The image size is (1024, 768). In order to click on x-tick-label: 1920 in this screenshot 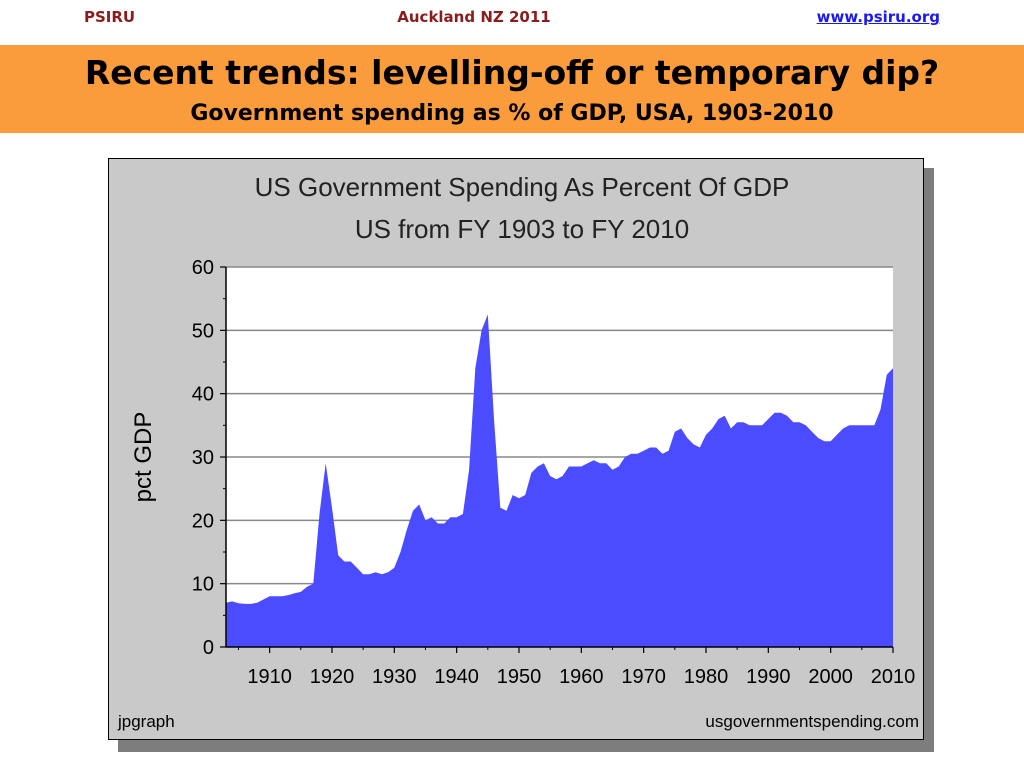, I will do `click(332, 677)`.